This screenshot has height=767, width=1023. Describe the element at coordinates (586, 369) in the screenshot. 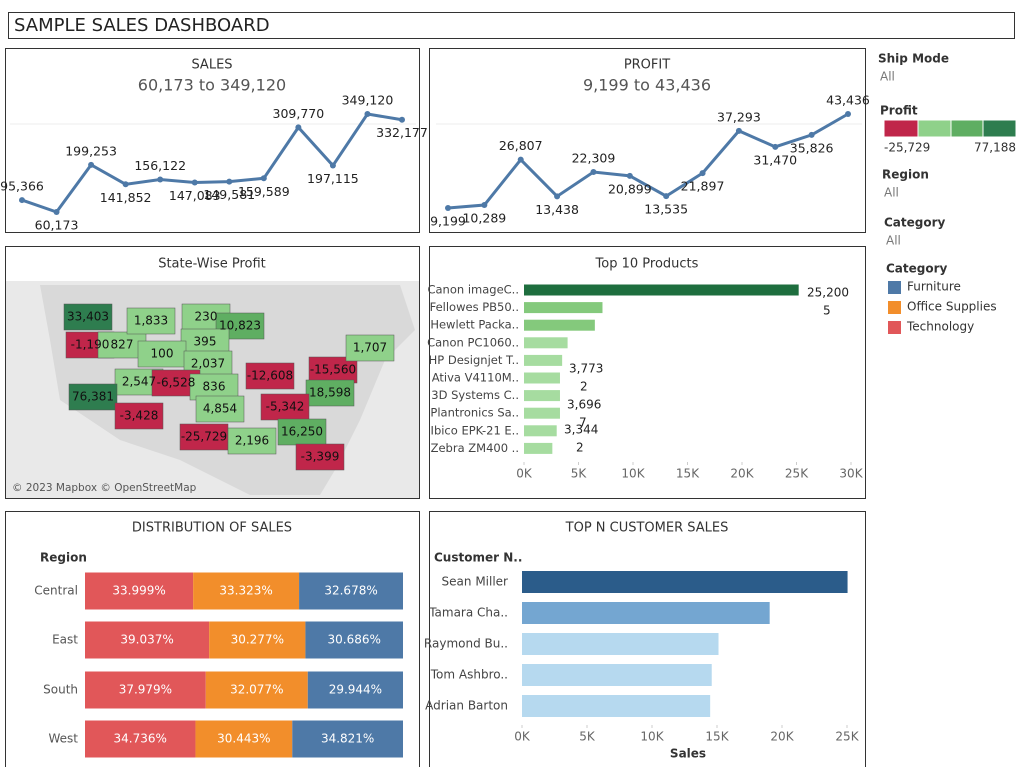

I see `annotation: 3,773` at that location.